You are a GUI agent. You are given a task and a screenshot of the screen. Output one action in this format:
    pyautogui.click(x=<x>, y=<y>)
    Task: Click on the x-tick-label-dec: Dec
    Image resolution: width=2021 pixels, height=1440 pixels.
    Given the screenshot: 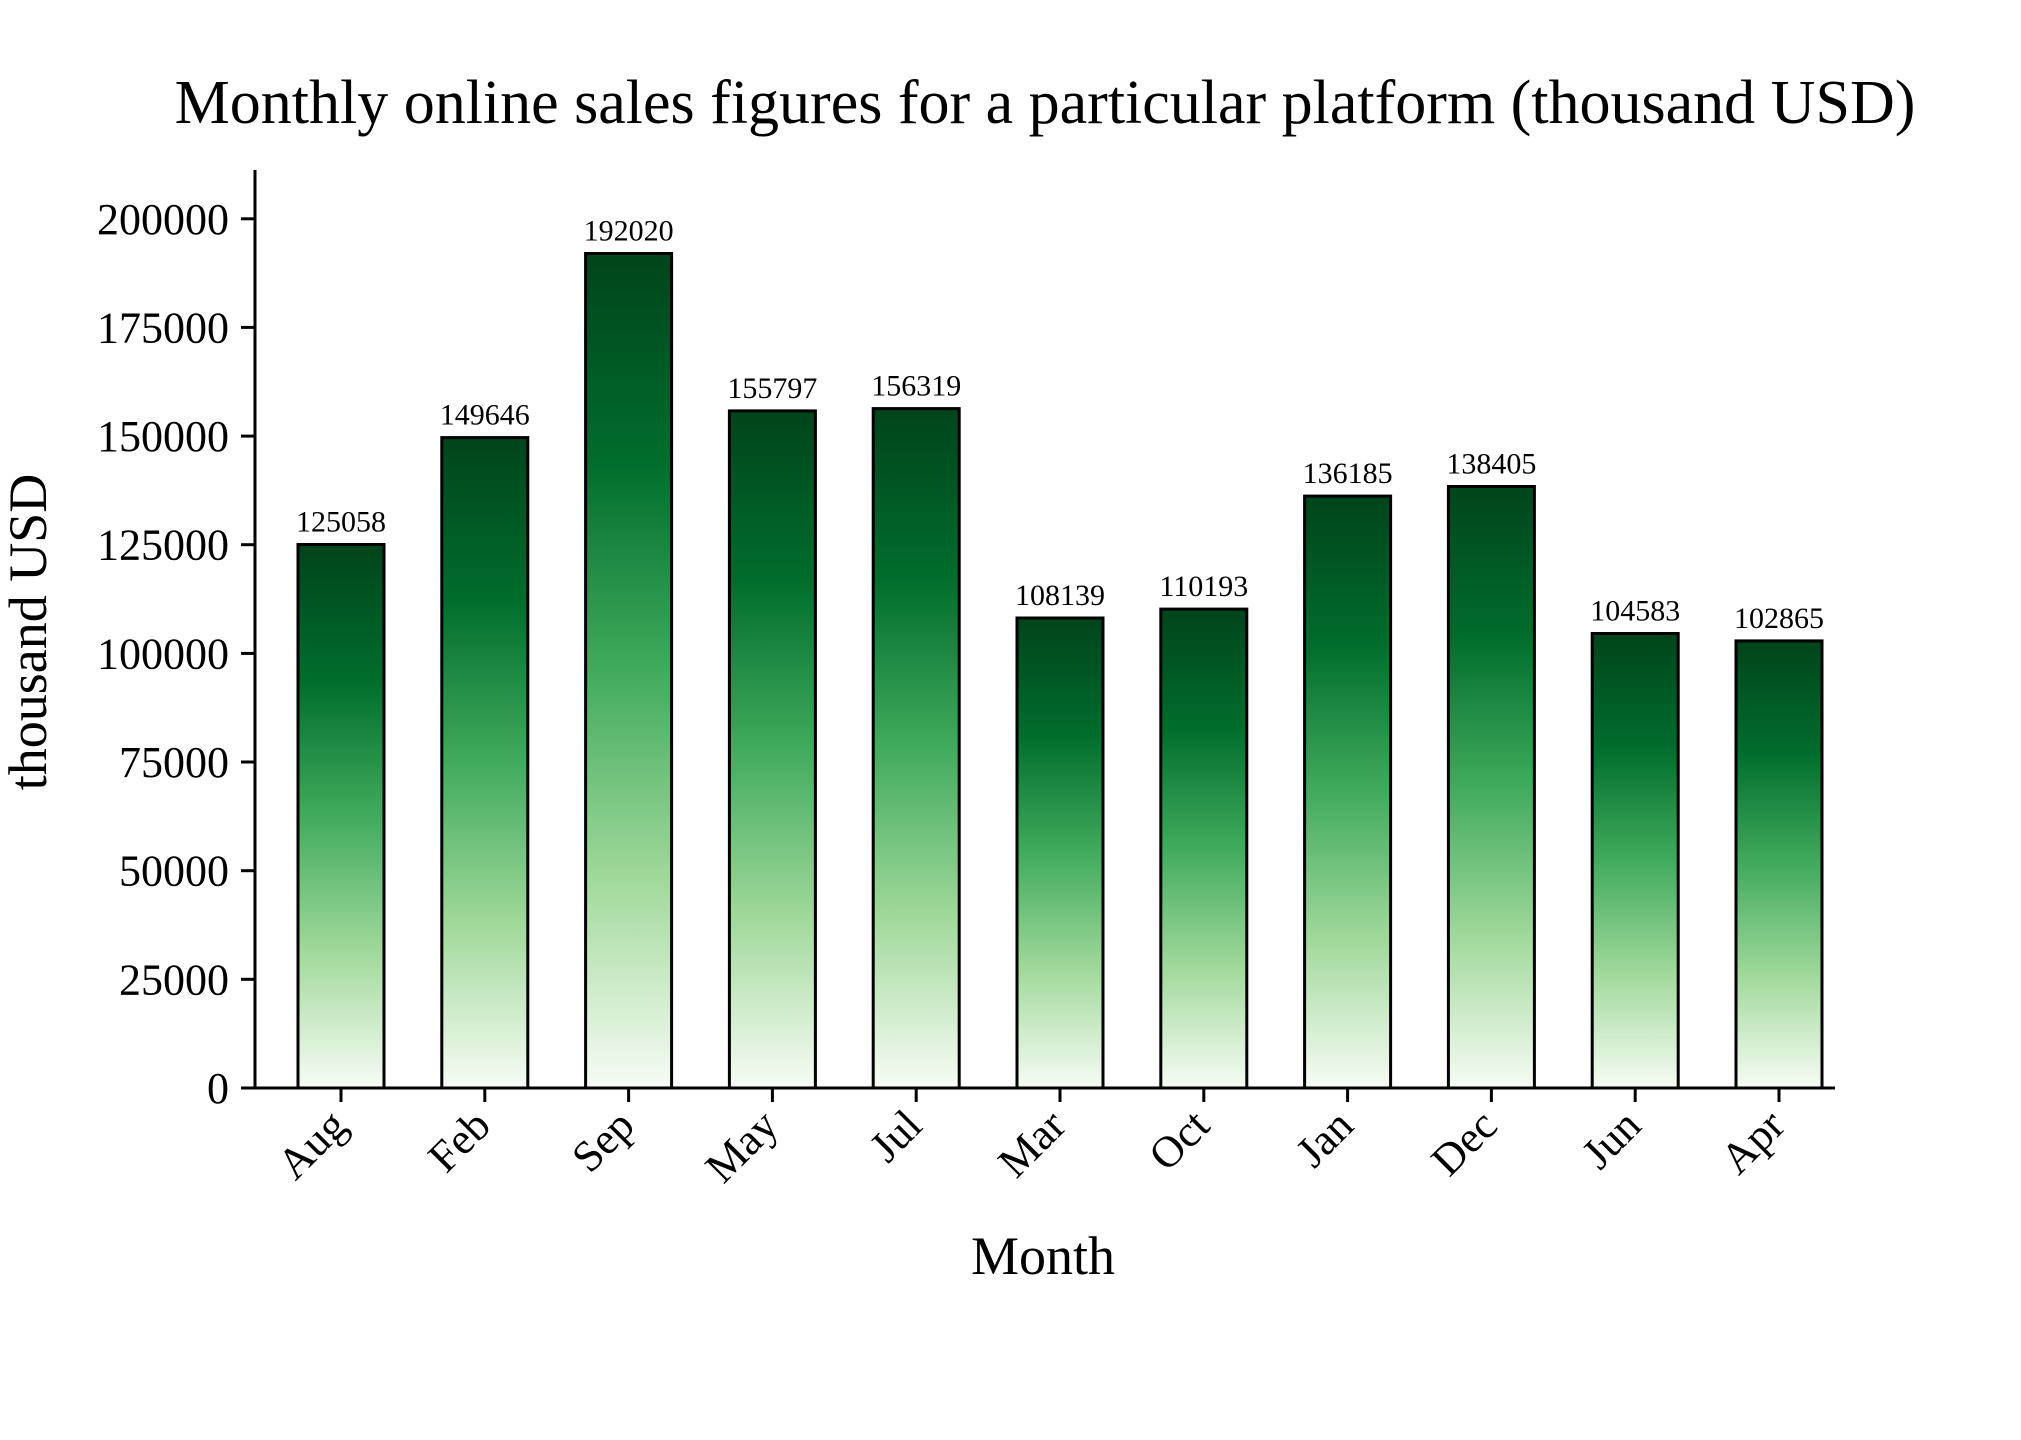 What is the action you would take?
    pyautogui.click(x=1464, y=1142)
    